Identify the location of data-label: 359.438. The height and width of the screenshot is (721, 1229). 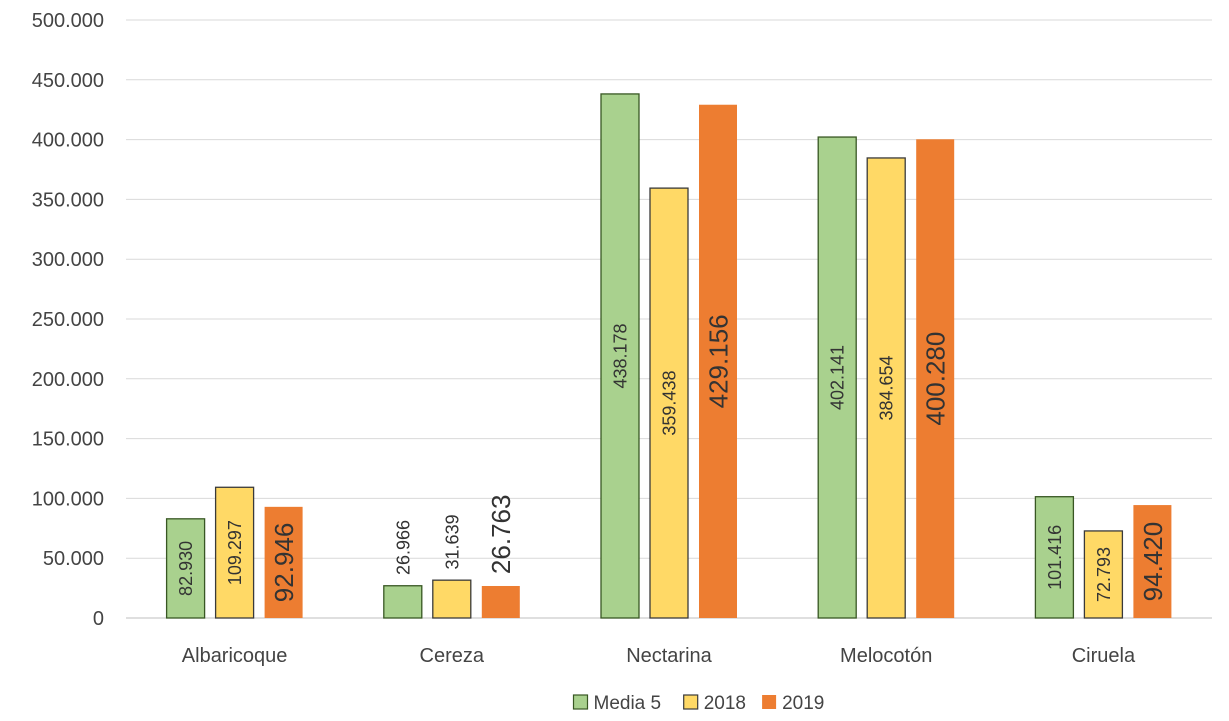
(669, 403).